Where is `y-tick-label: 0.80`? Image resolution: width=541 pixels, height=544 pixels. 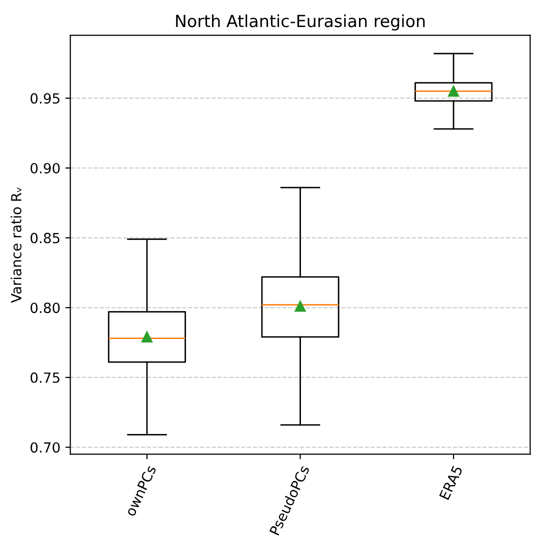 y-tick-label: 0.80 is located at coordinates (45, 308).